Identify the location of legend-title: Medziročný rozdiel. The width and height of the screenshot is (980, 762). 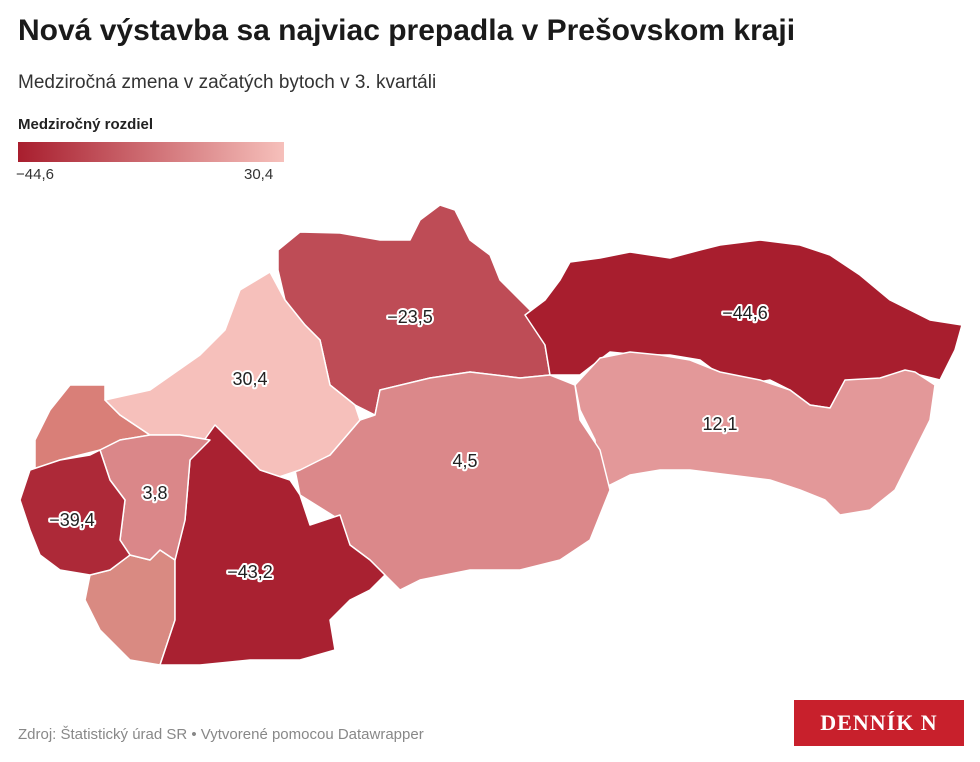
(86, 124).